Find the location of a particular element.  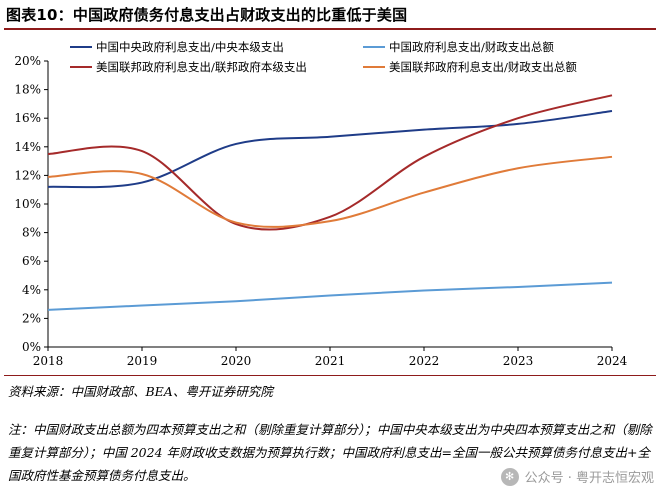

watermark-text: 公众号 · 粤开志恒宏观 is located at coordinates (589, 478).